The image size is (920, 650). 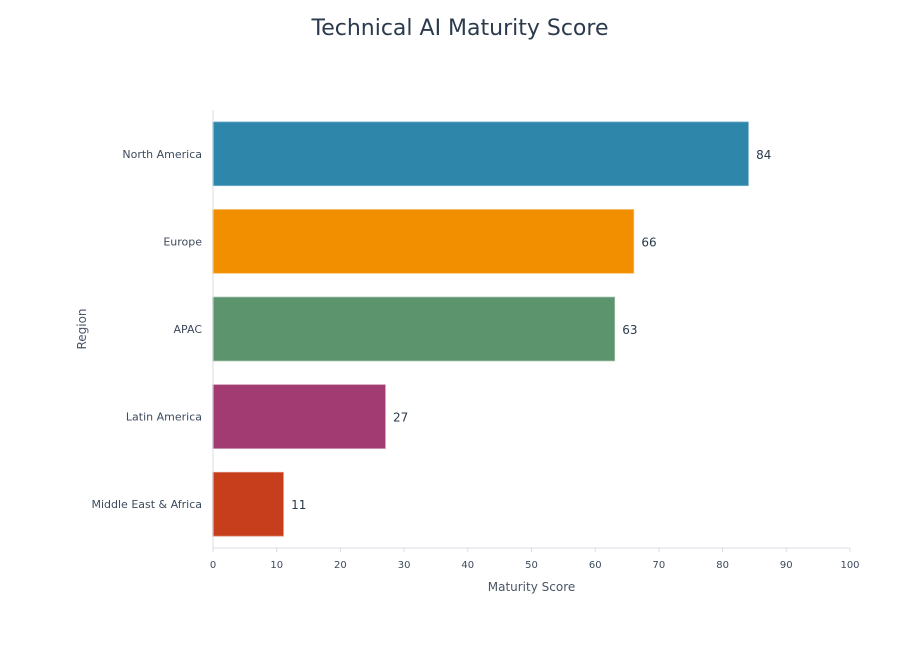 What do you see at coordinates (460, 28) in the screenshot?
I see `chart-title: Technical AI Maturity Score` at bounding box center [460, 28].